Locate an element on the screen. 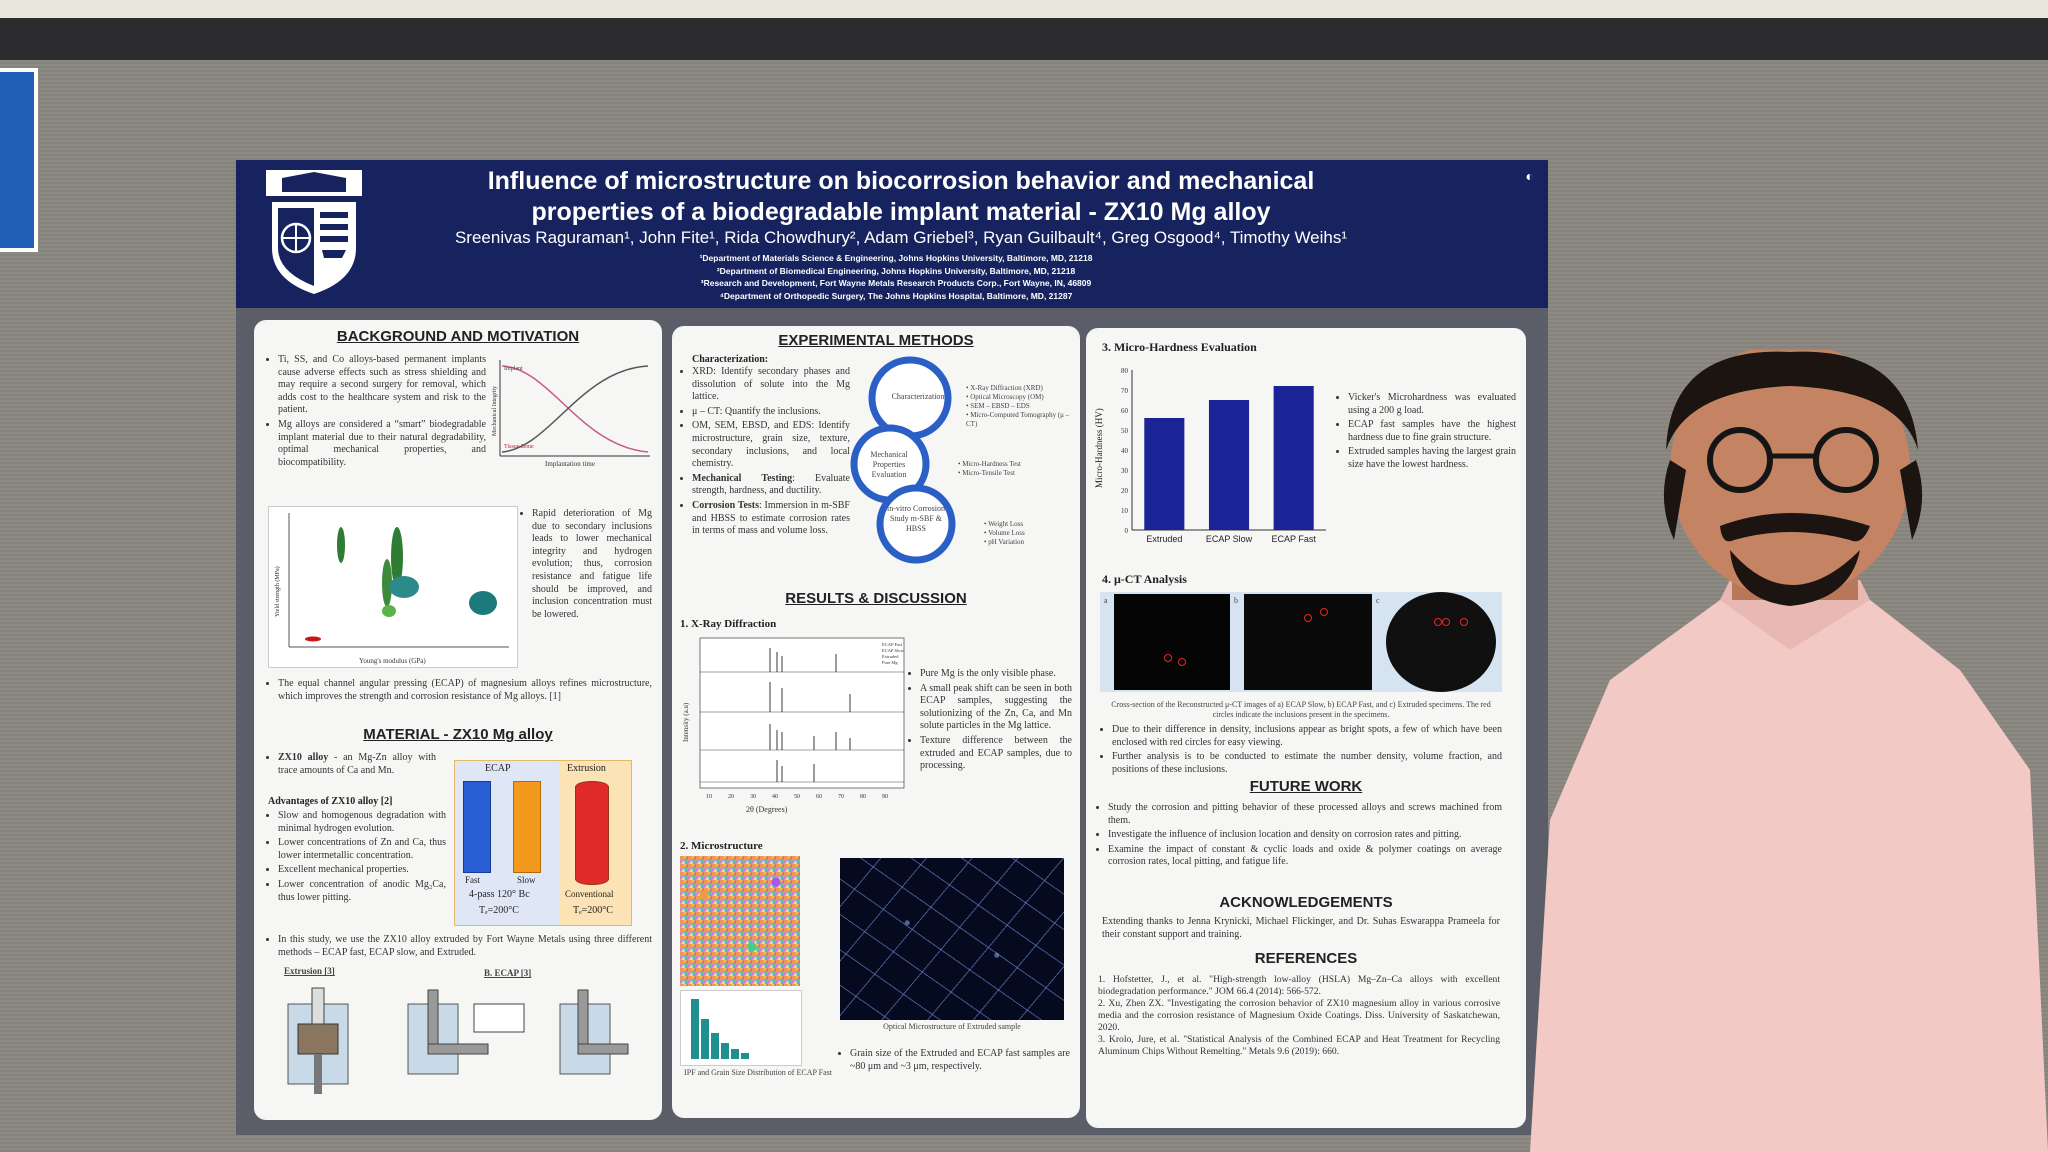  methods-cycle-diagram is located at coordinates (903, 460).